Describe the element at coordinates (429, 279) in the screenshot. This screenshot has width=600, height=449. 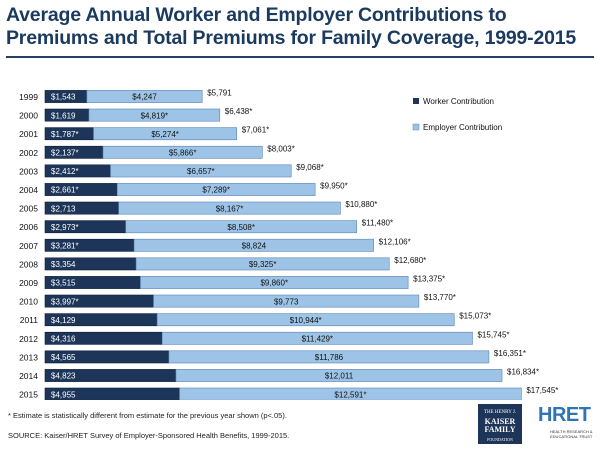
I see `total-value-label: $13,375*` at that location.